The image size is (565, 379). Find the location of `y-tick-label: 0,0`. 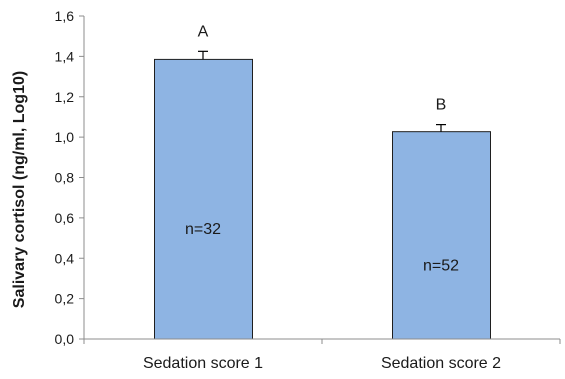

y-tick-label: 0,0 is located at coordinates (65, 339).